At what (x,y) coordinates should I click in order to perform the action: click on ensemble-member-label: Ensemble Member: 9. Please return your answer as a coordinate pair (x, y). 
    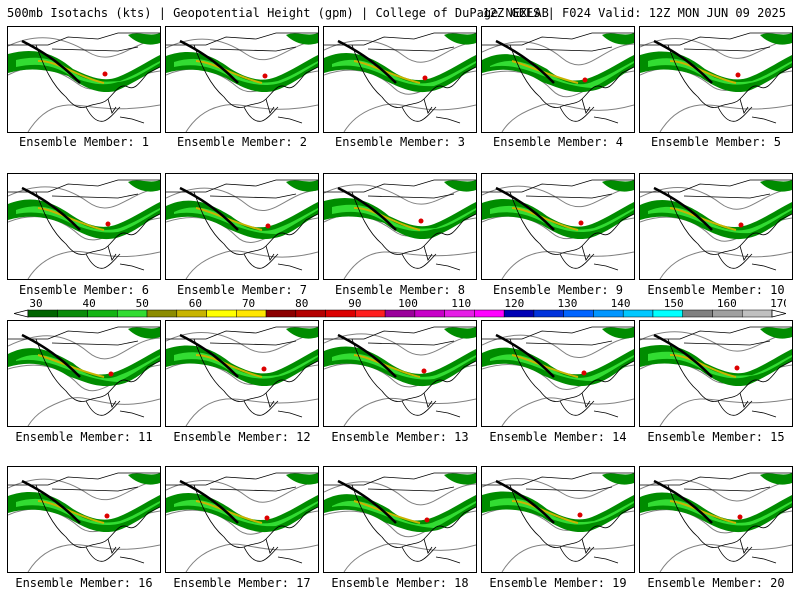
    Looking at the image, I should click on (558, 290).